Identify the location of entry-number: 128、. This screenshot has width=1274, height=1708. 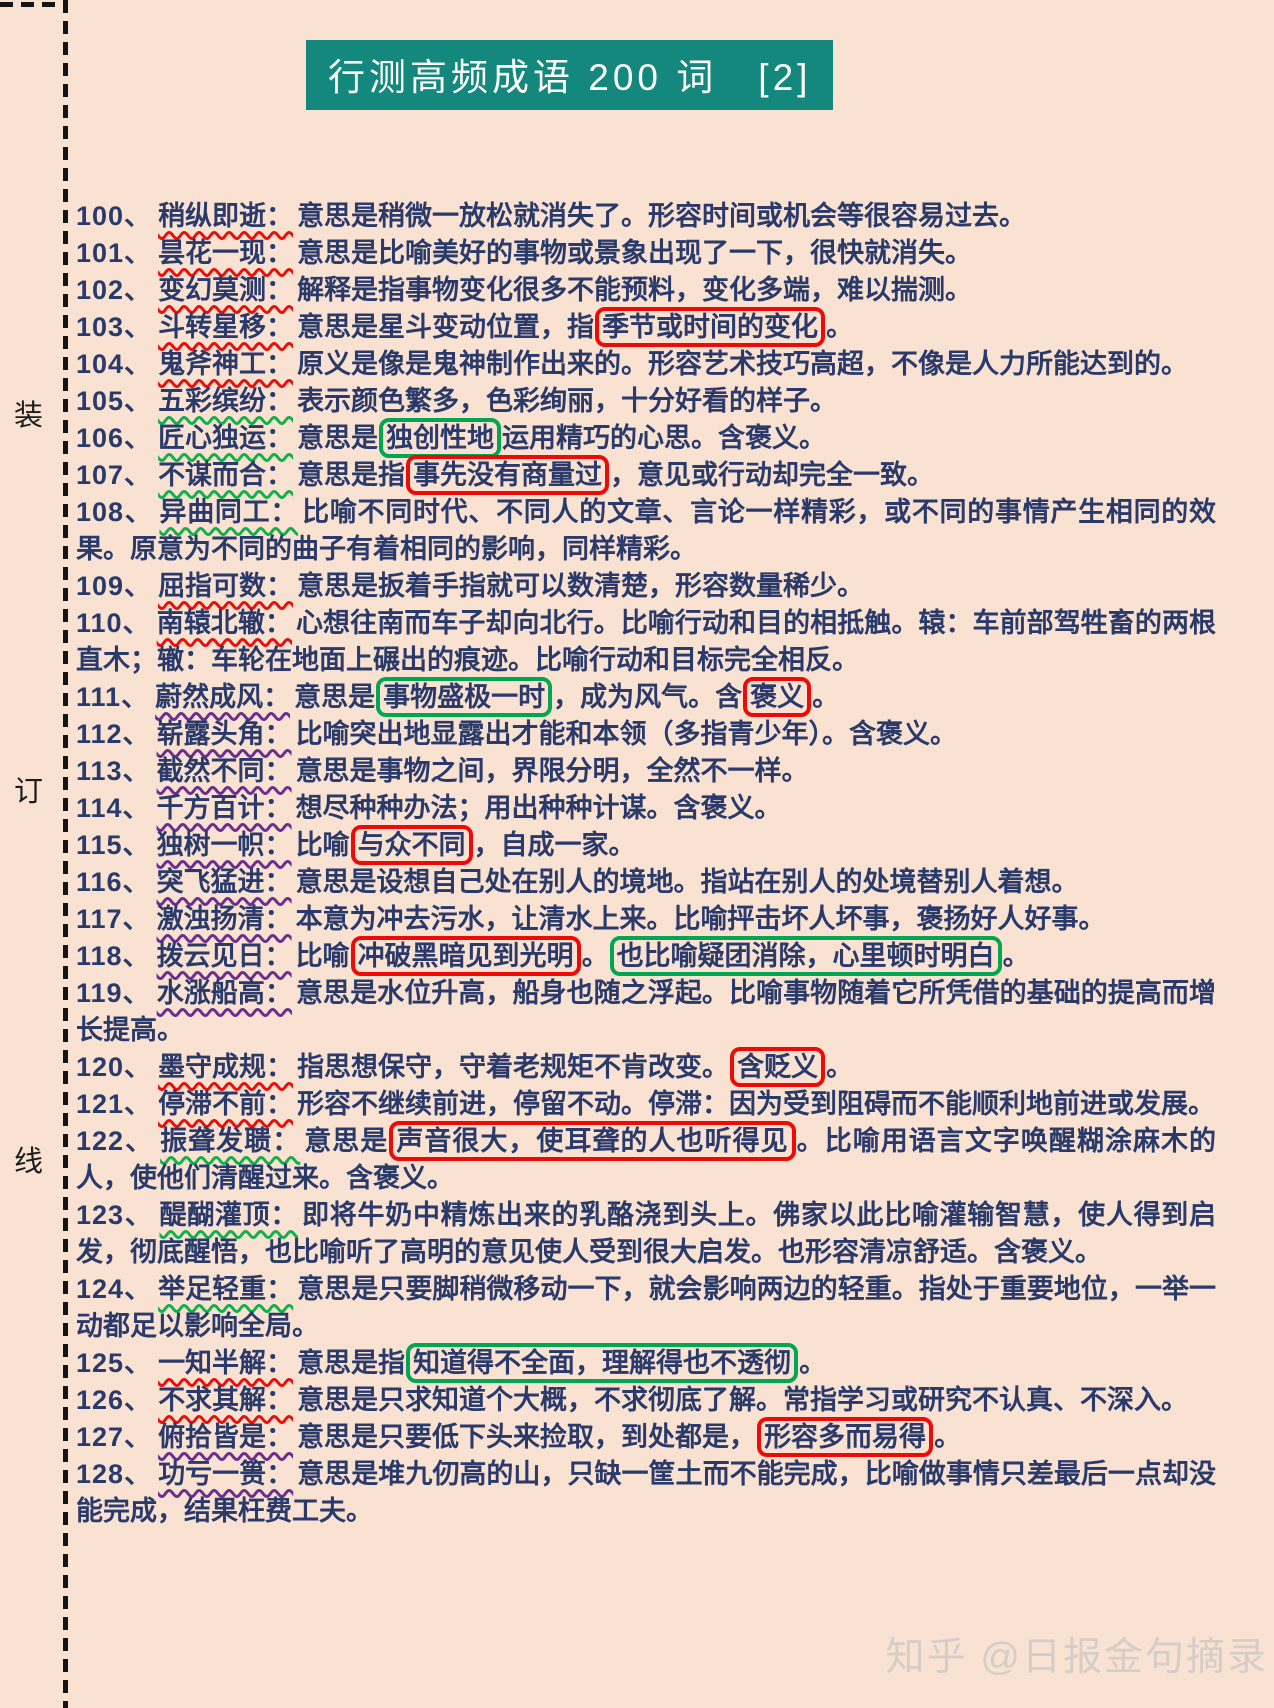
(114, 1474).